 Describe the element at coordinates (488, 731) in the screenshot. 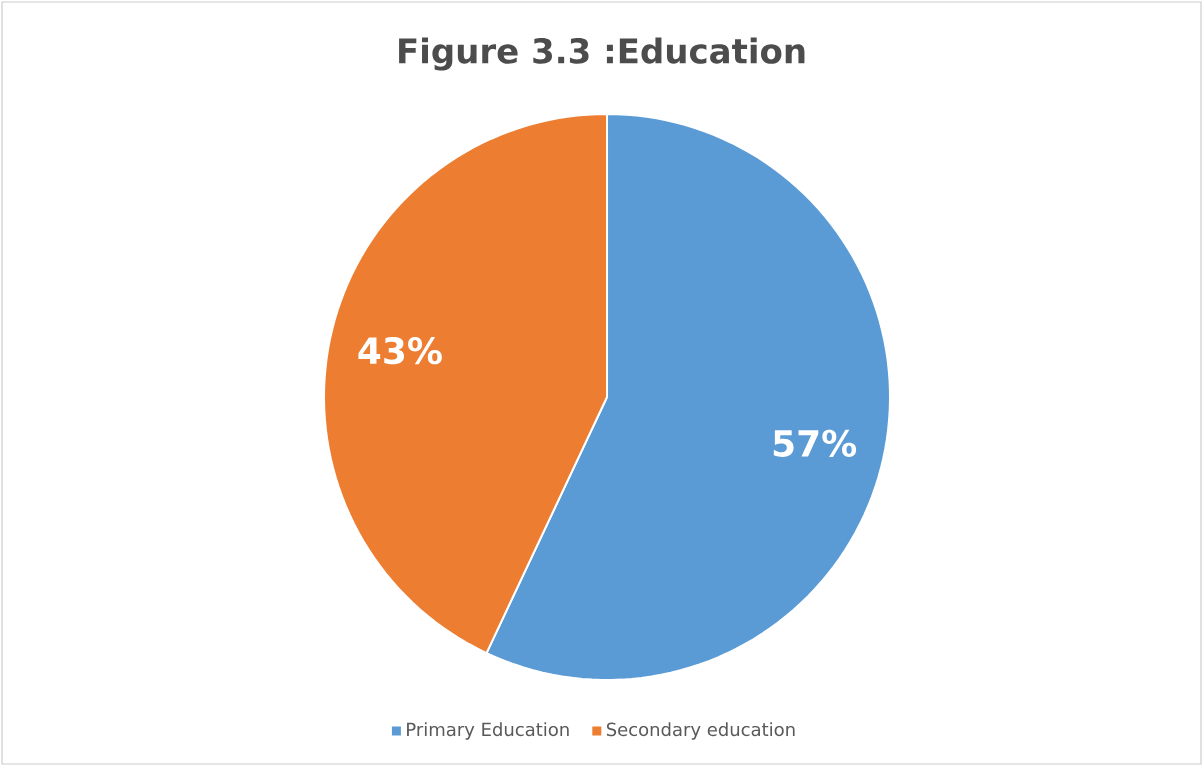

I see `legend-label: Primary Education` at that location.